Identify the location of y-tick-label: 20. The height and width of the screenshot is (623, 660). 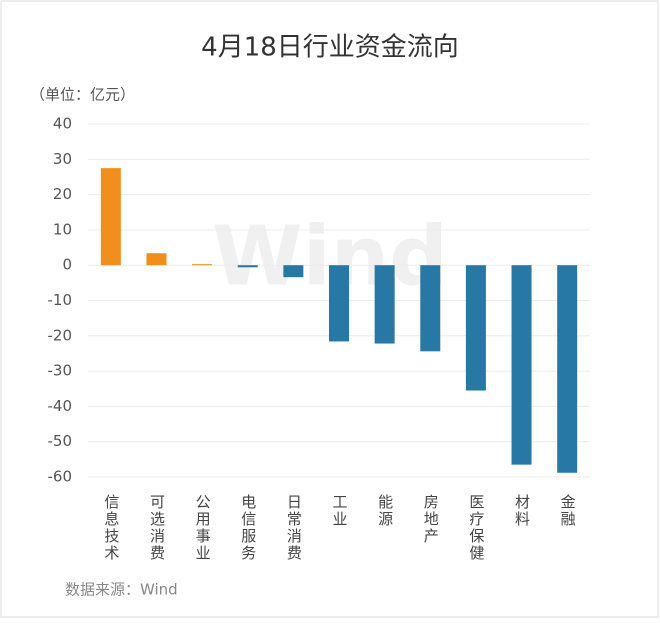
(62, 194).